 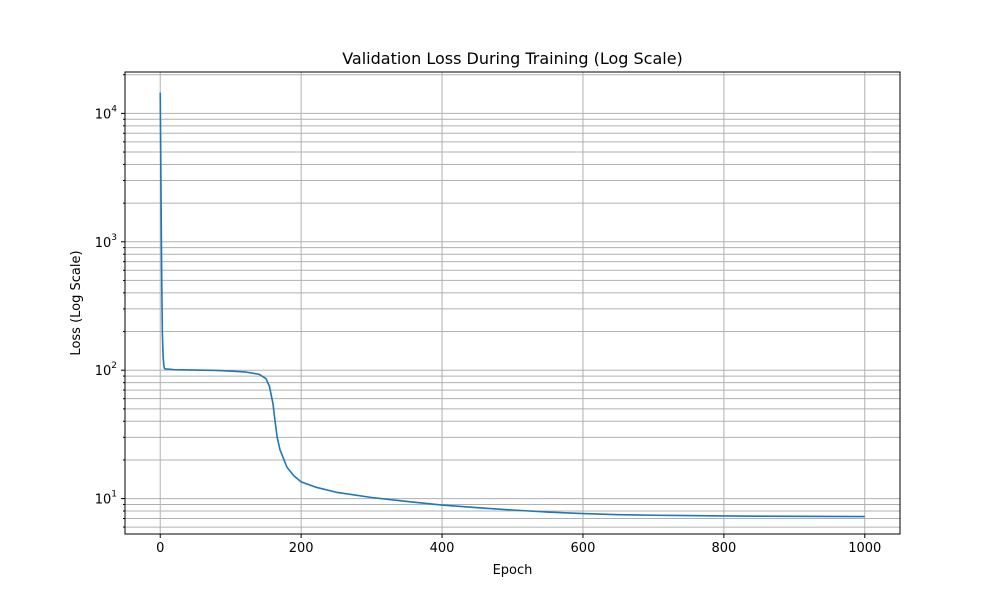 What do you see at coordinates (114, 109) in the screenshot?
I see `y-tick-exponent: 4` at bounding box center [114, 109].